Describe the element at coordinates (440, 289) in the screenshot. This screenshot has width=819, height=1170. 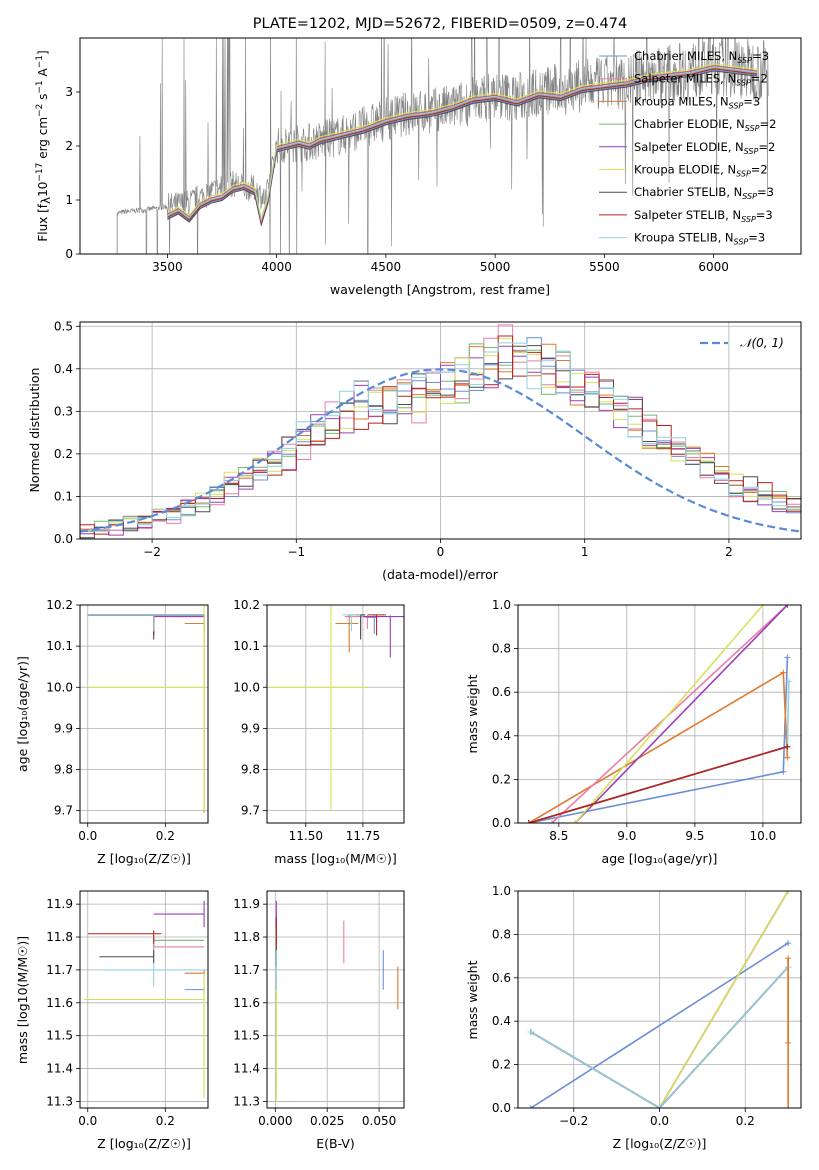
I see `x-axis-label: wavelength [Angstrom, rest frame]` at that location.